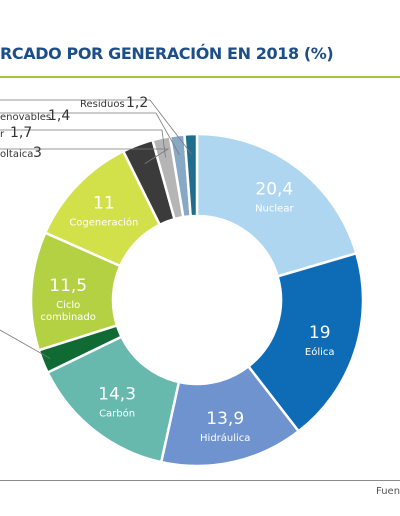  I want to click on value-label-fotovoltaica: 3, so click(37, 153).